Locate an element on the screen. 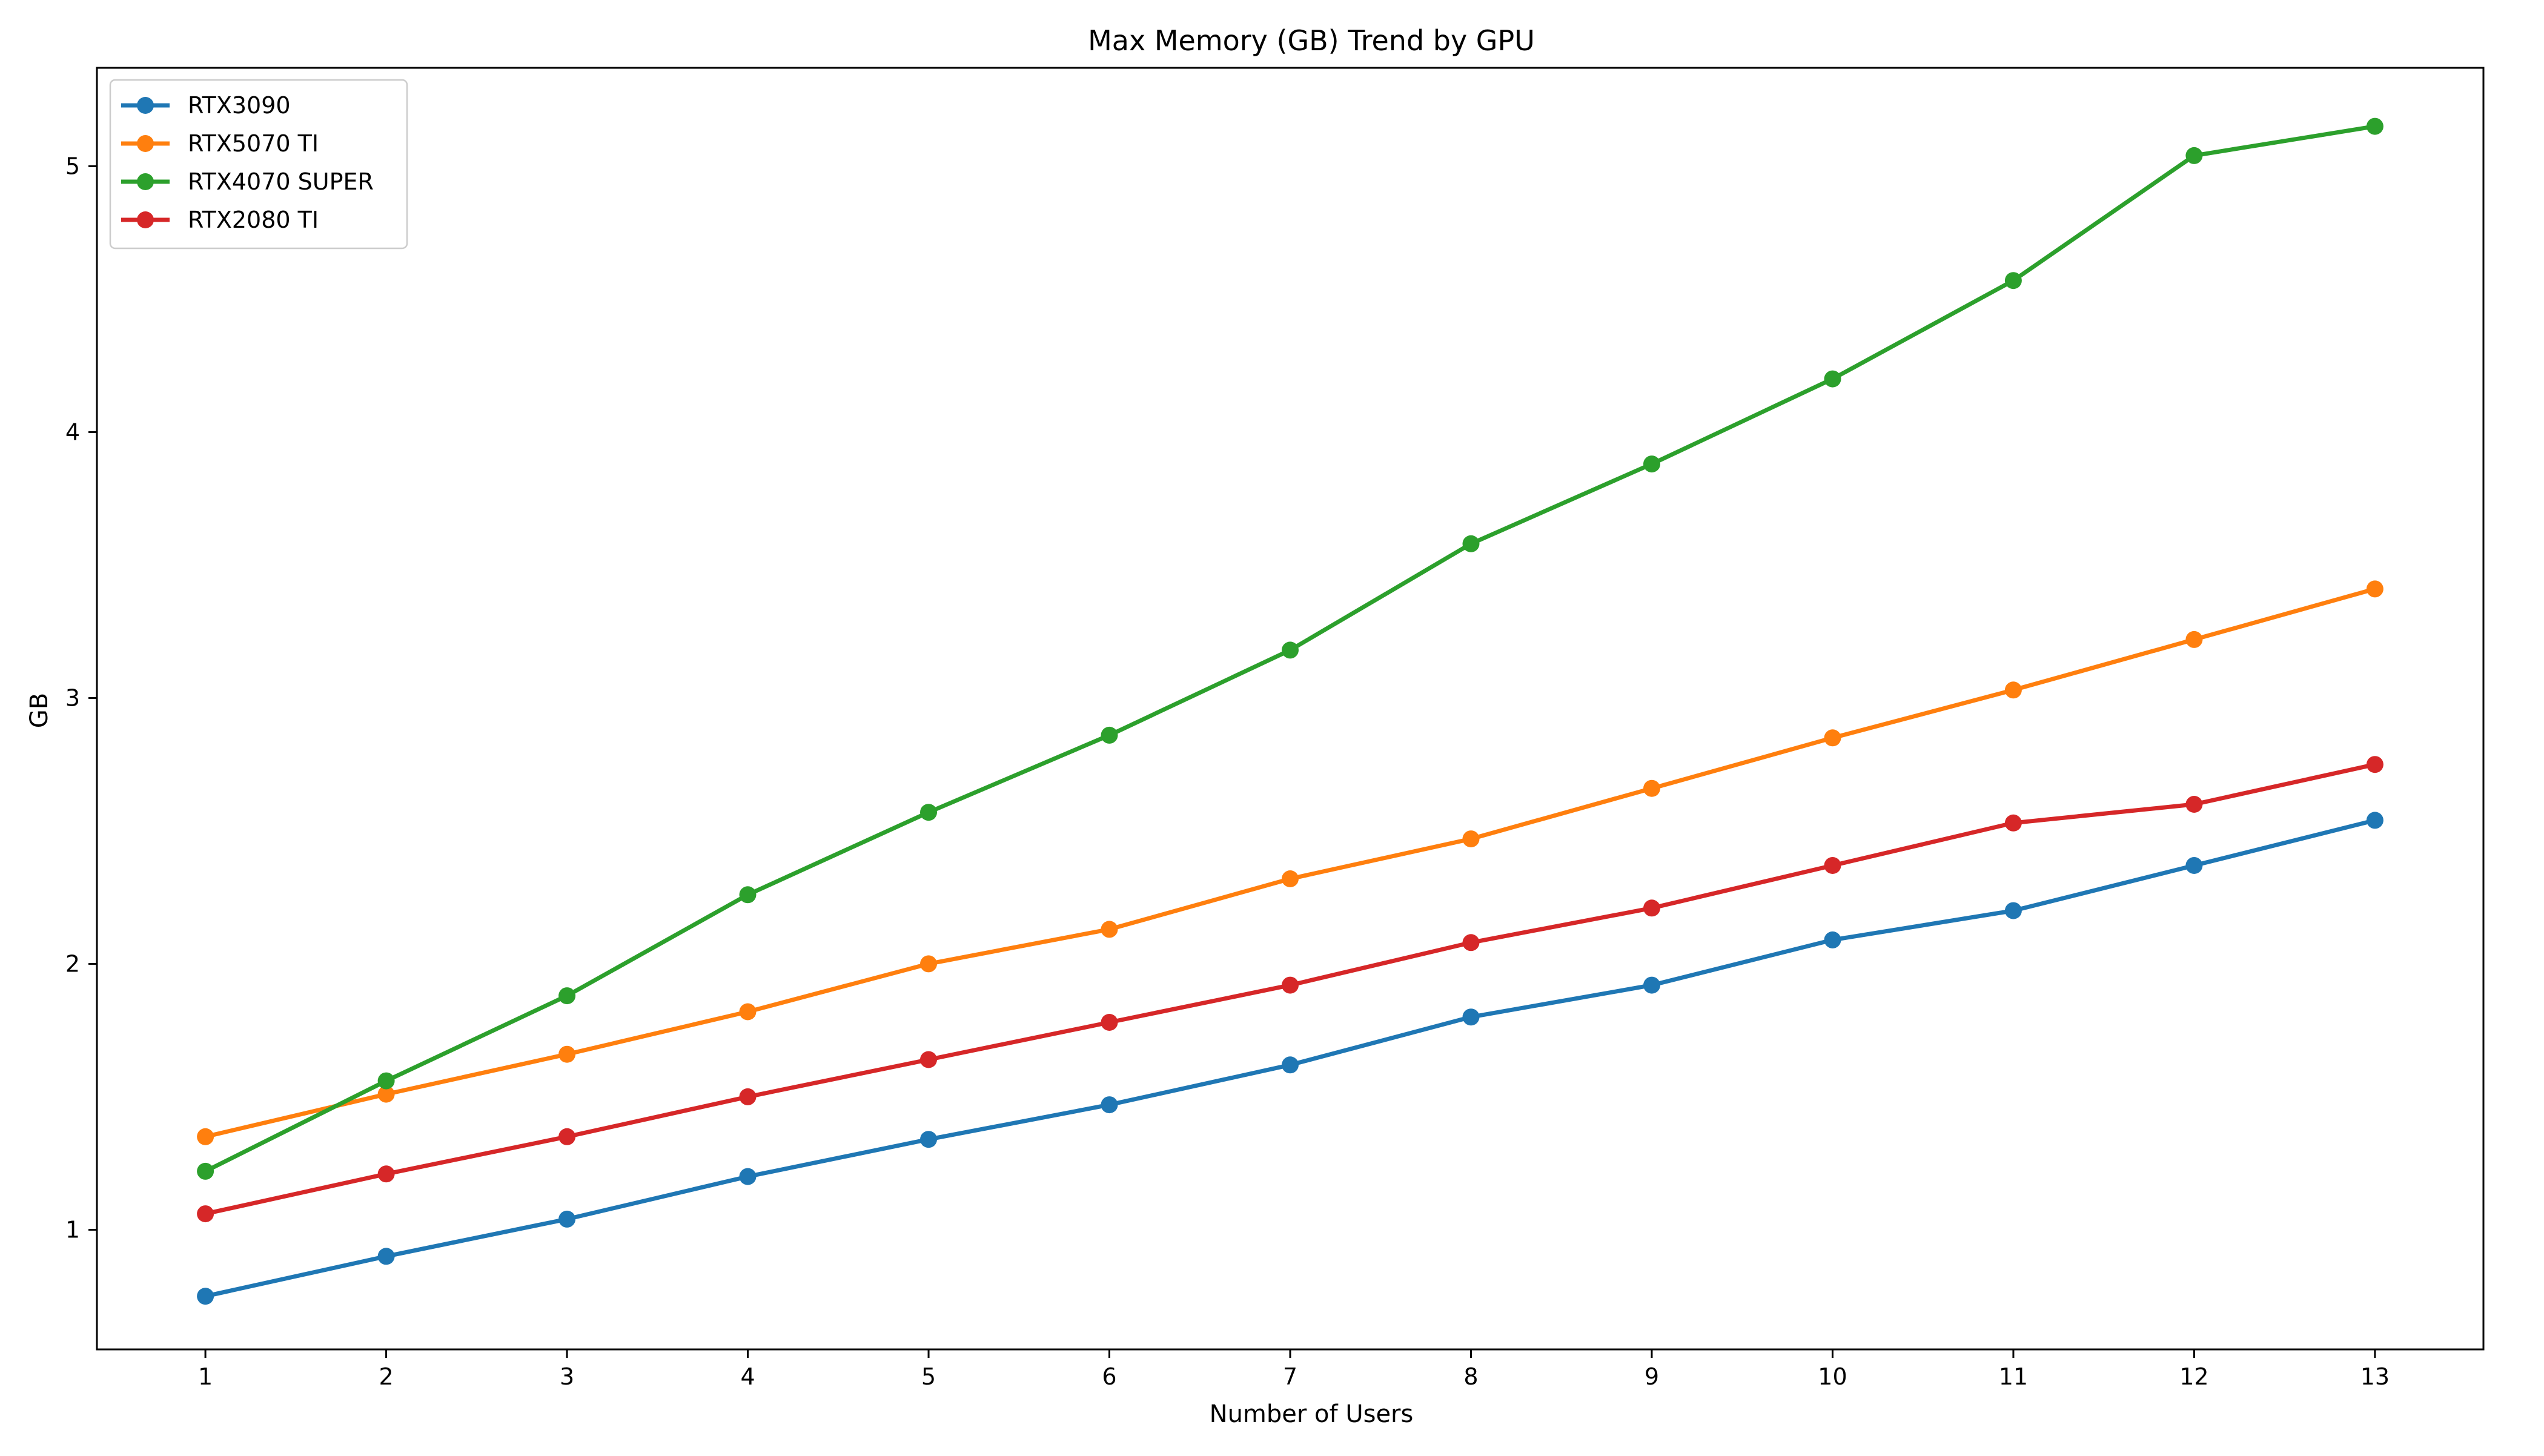 The width and height of the screenshot is (2544, 1456). x-tick-label: 1 is located at coordinates (206, 1376).